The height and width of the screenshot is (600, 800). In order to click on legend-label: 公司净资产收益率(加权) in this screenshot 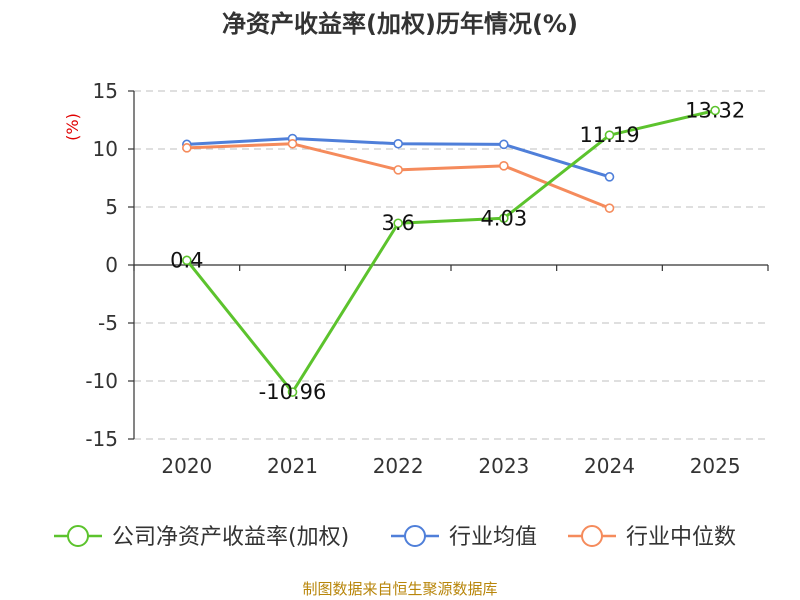, I will do `click(230, 537)`.